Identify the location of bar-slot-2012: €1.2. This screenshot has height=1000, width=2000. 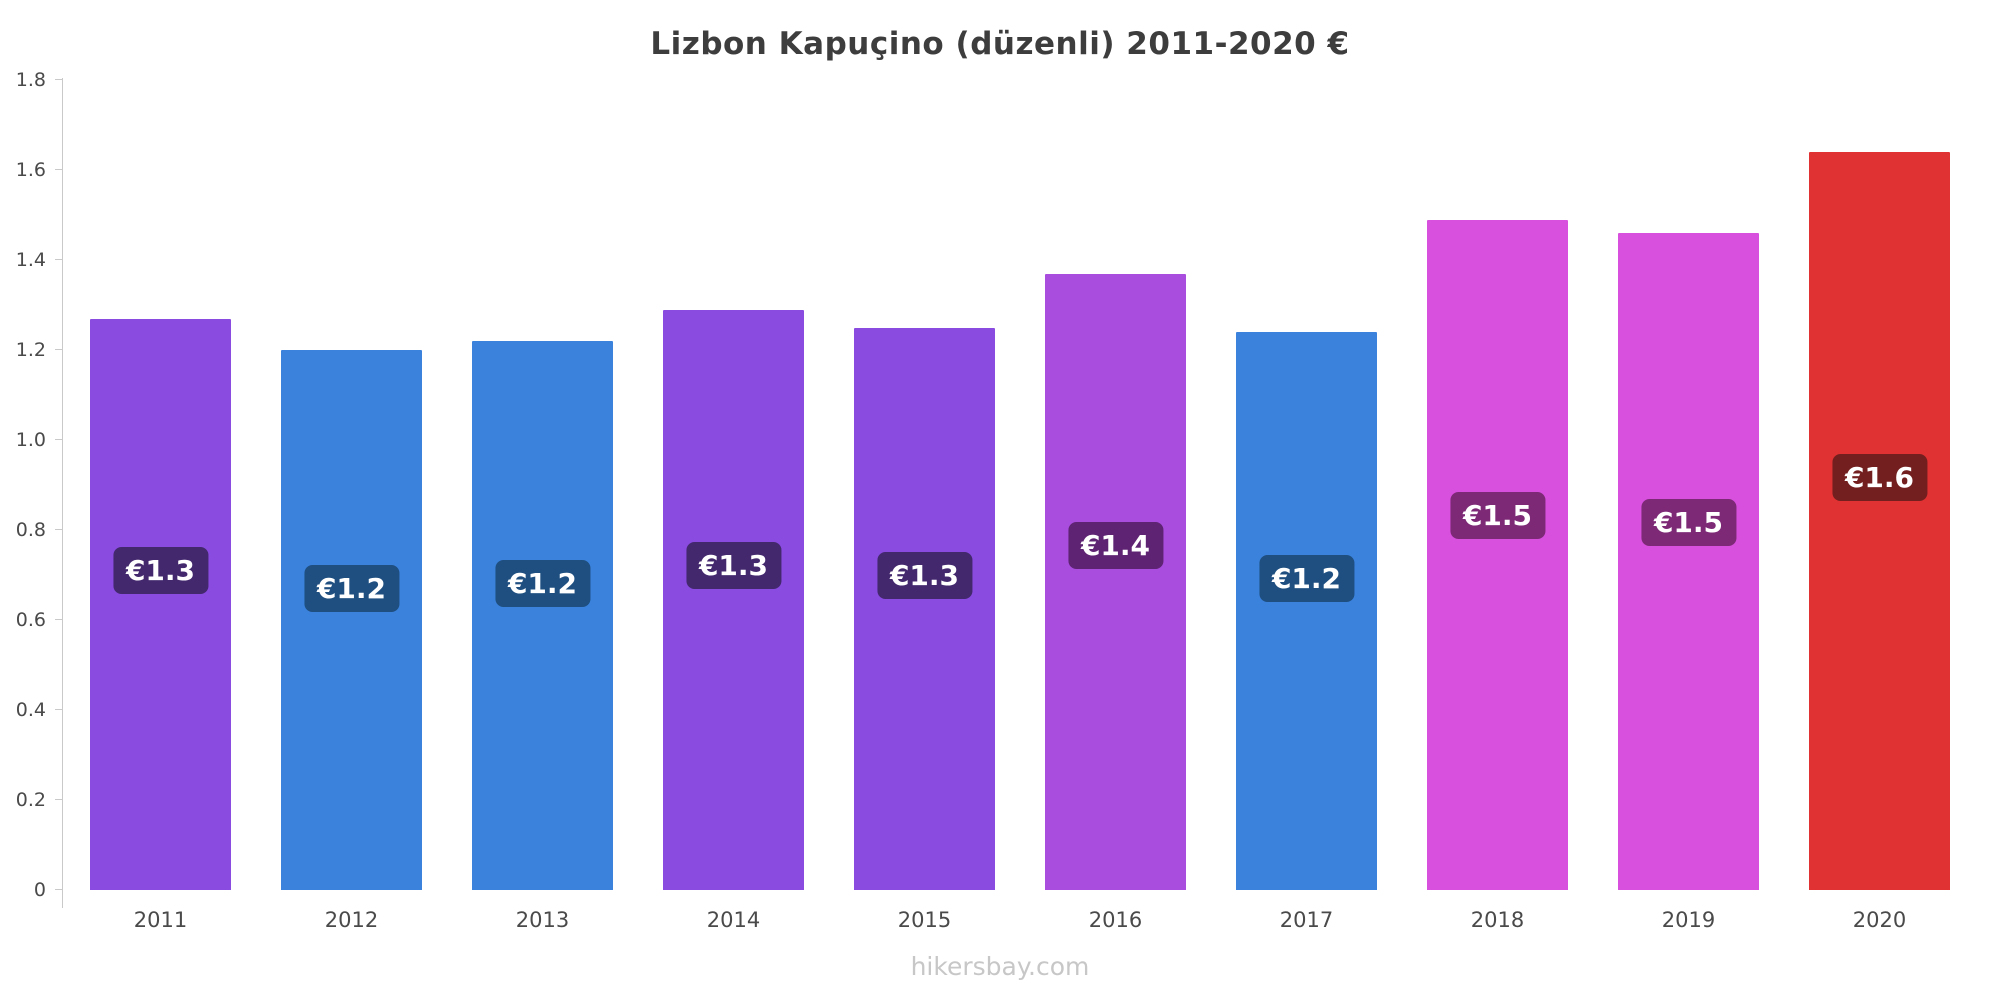
(351, 485).